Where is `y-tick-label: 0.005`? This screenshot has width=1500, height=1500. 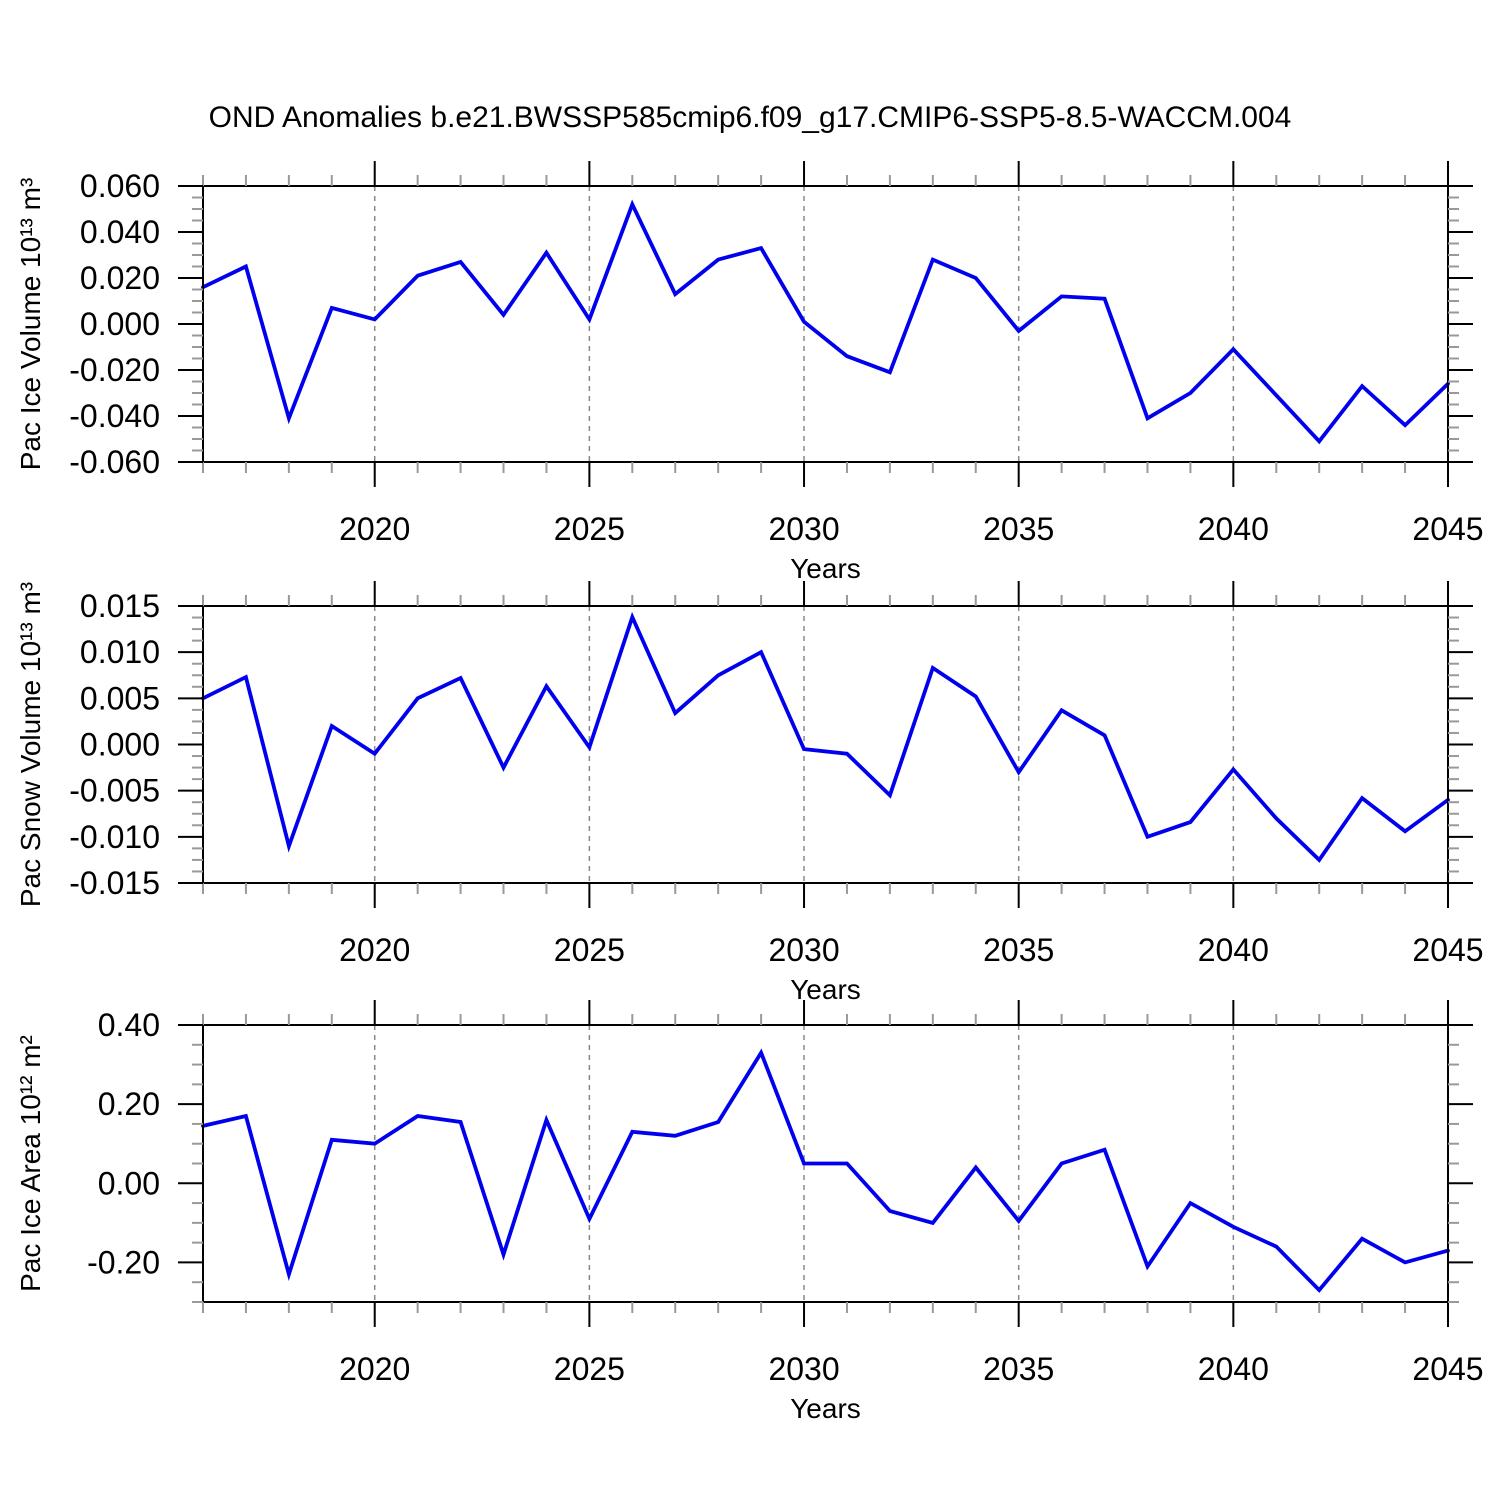 y-tick-label: 0.005 is located at coordinates (120, 698).